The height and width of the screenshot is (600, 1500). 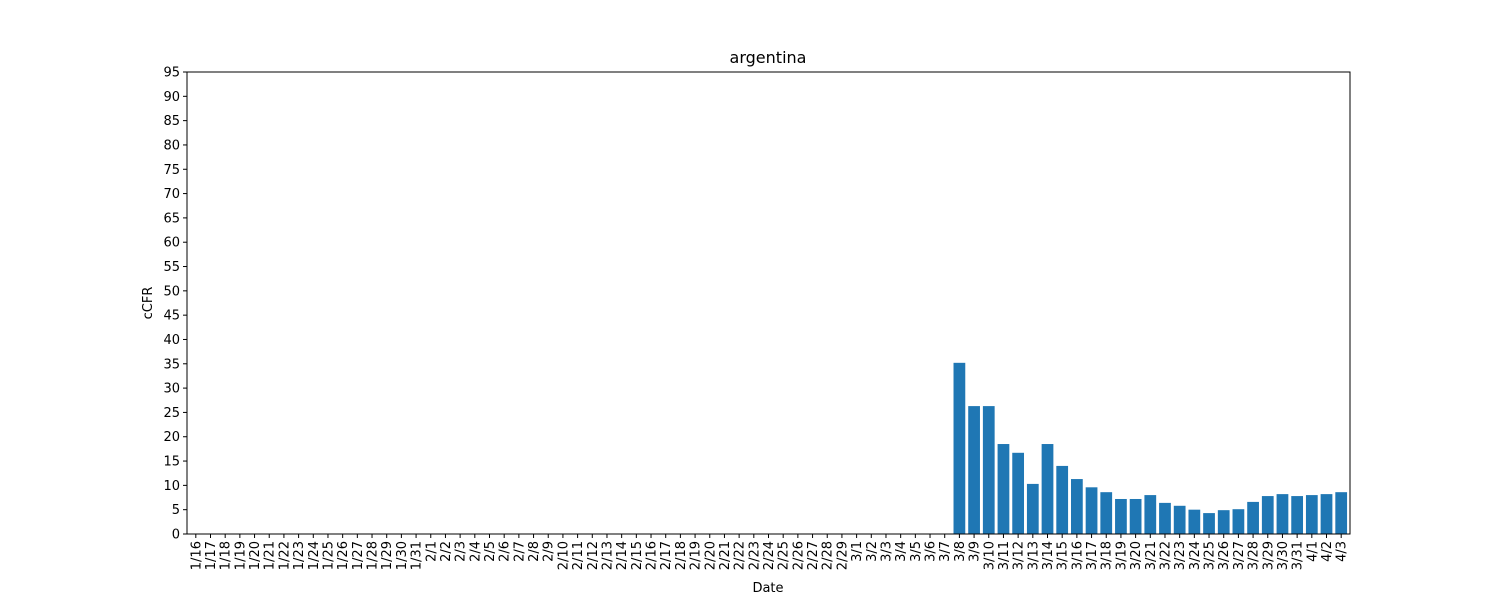 What do you see at coordinates (171, 413) in the screenshot?
I see `y-tick-label: 25` at bounding box center [171, 413].